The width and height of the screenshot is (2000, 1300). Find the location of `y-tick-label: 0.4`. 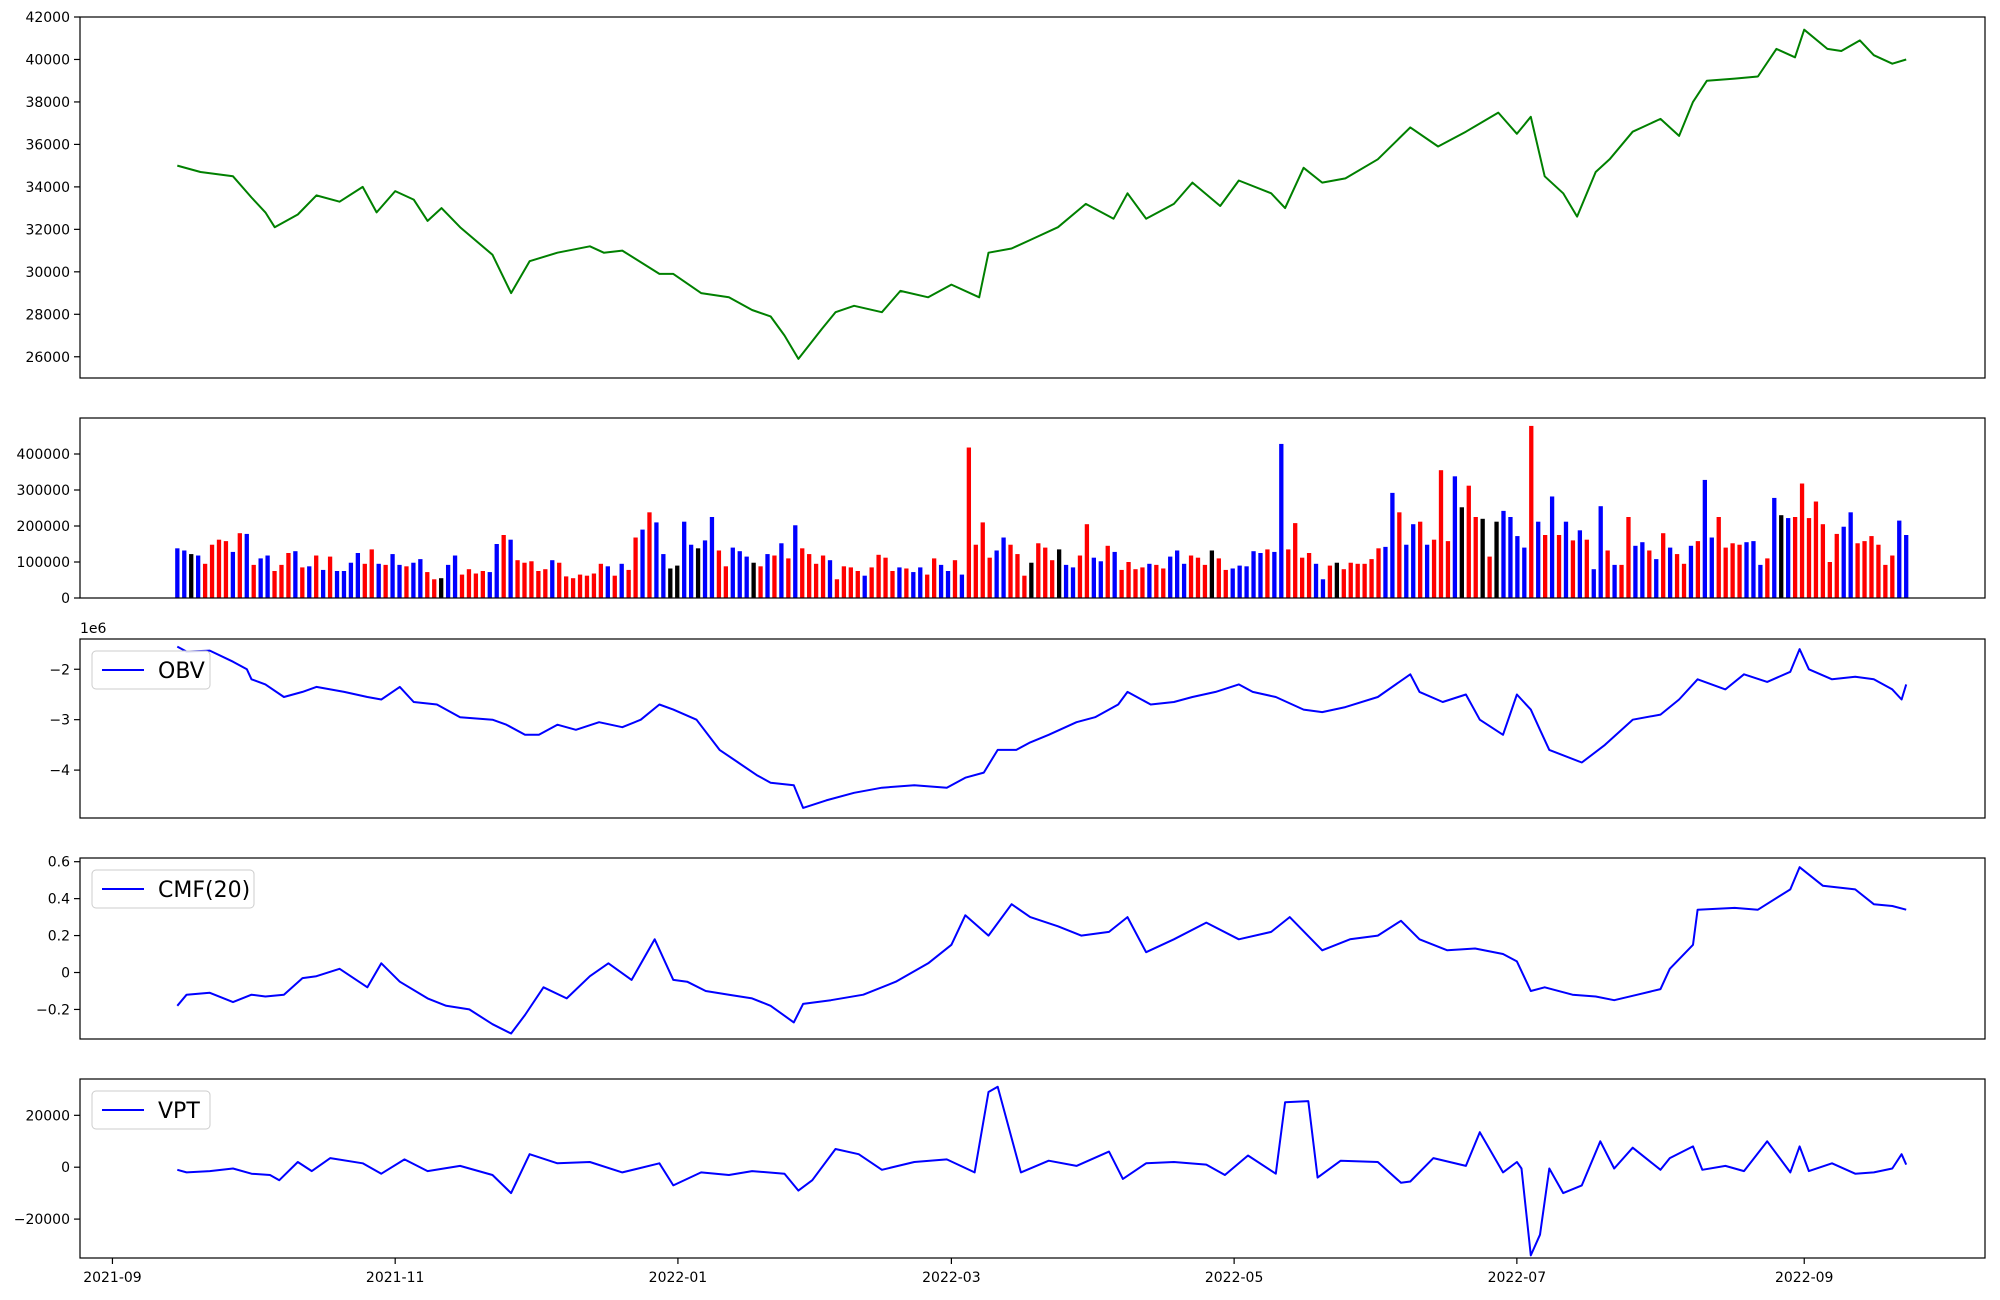

y-tick-label: 0.4 is located at coordinates (59, 900).